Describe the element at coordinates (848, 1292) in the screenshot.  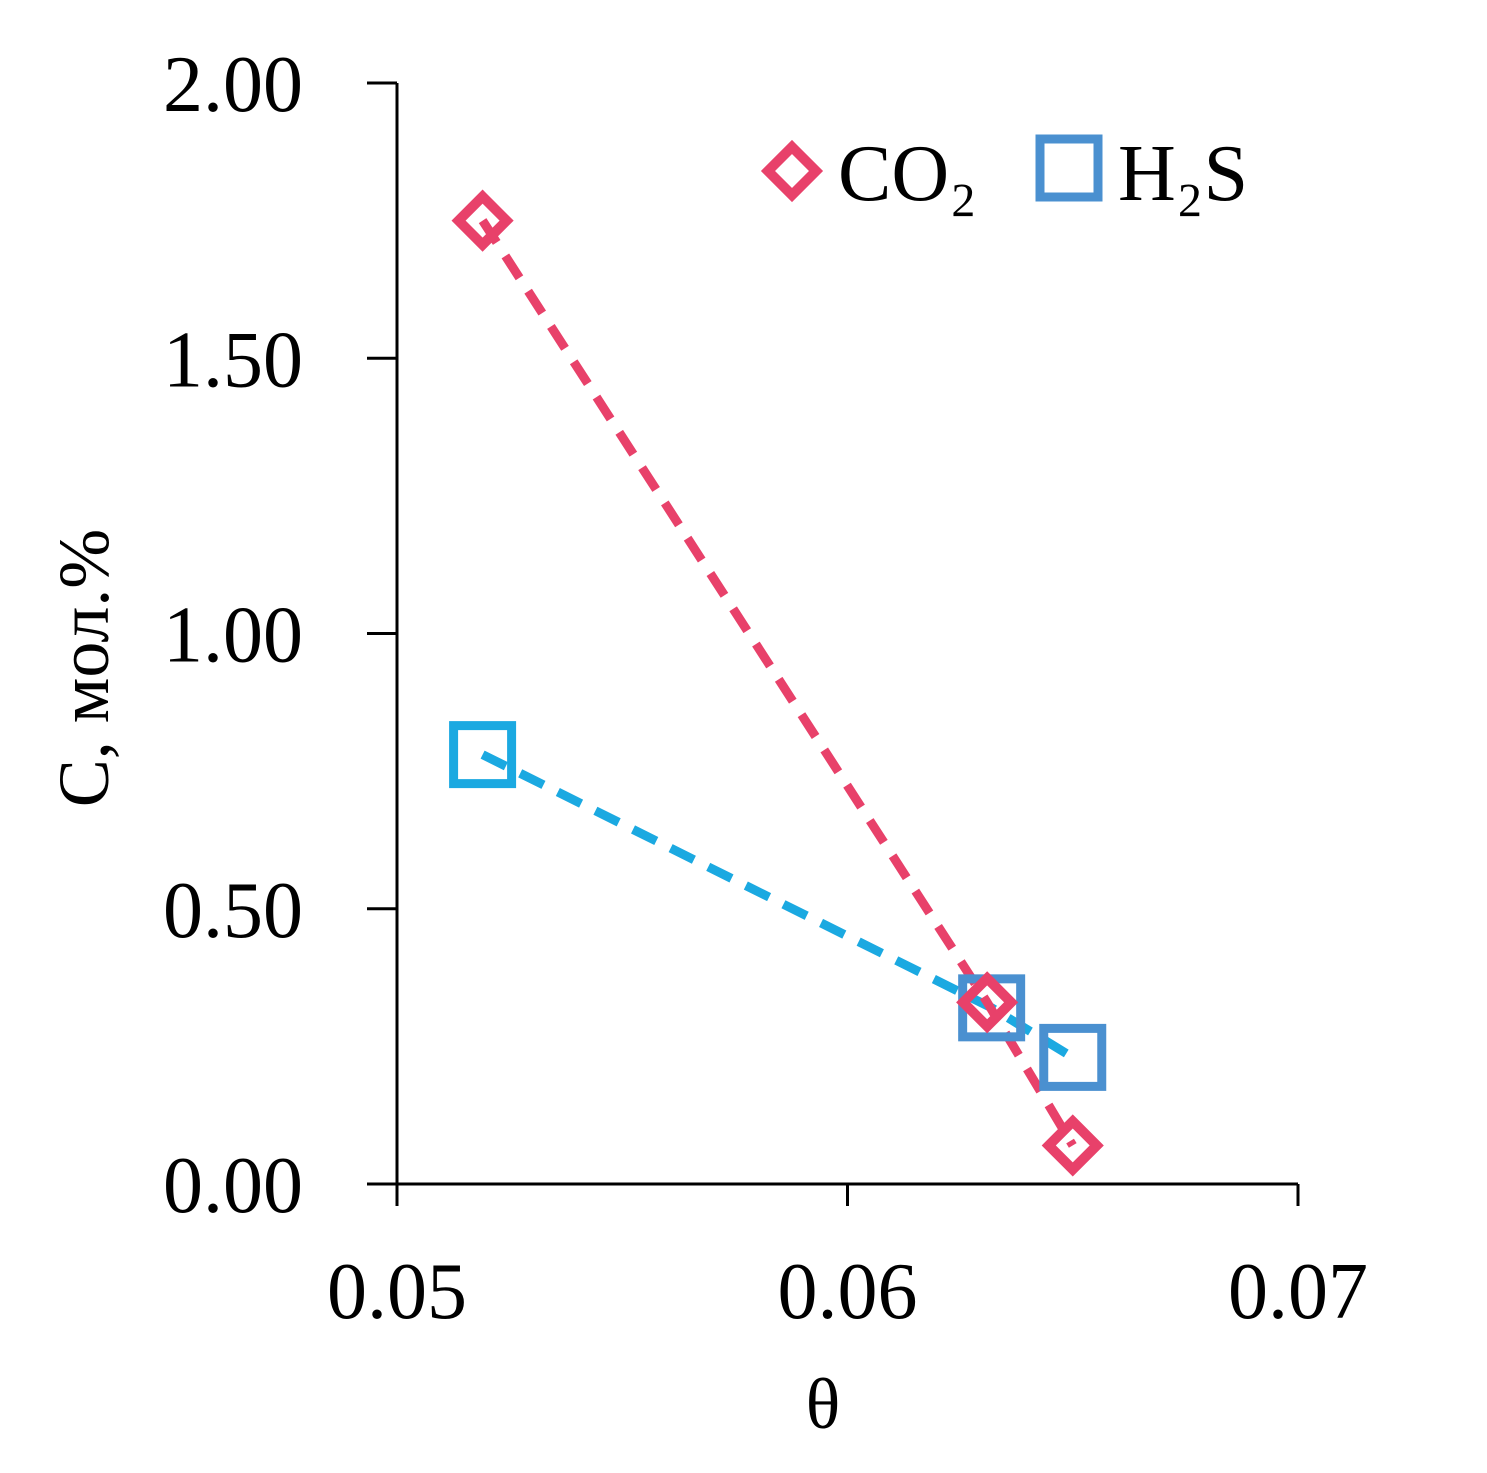
I see `x-tick-label: 0.06` at that location.